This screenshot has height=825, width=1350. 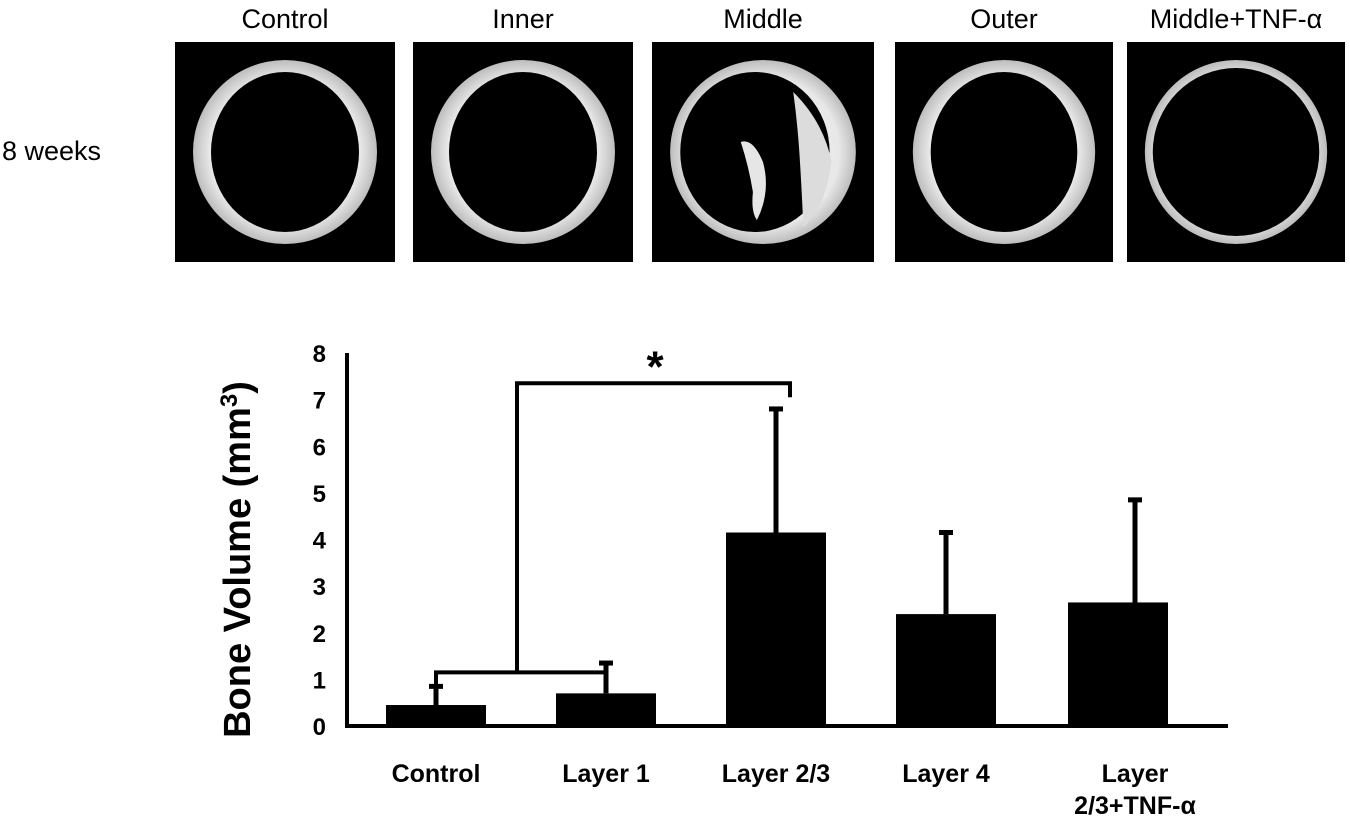 What do you see at coordinates (523, 19) in the screenshot?
I see `panel-label: Inner` at bounding box center [523, 19].